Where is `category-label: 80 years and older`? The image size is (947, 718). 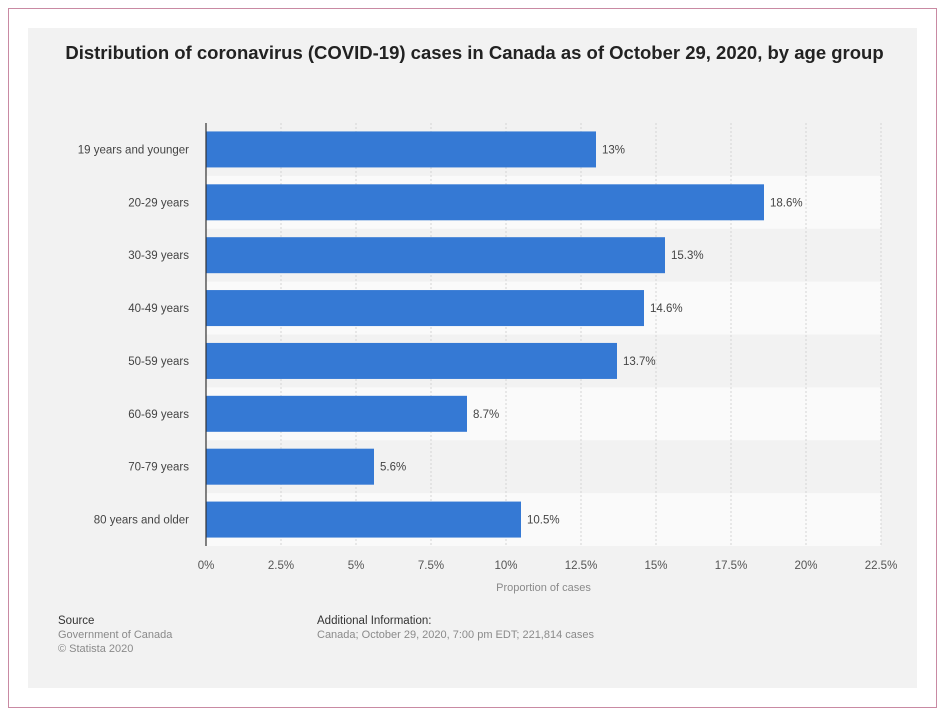
category-label: 80 years and older is located at coordinates (141, 521).